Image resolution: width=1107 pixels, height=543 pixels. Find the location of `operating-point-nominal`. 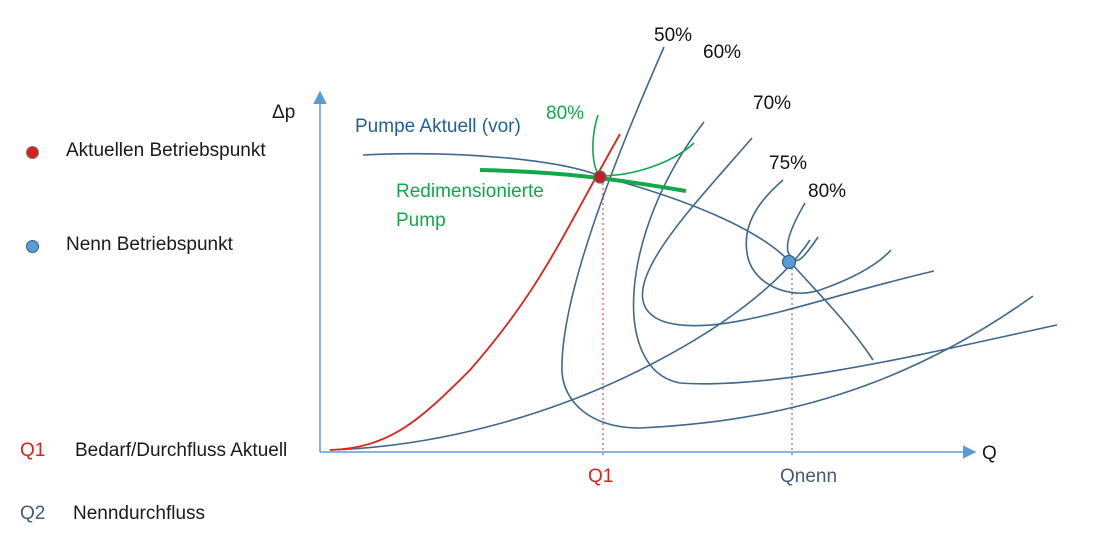

operating-point-nominal is located at coordinates (789, 262).